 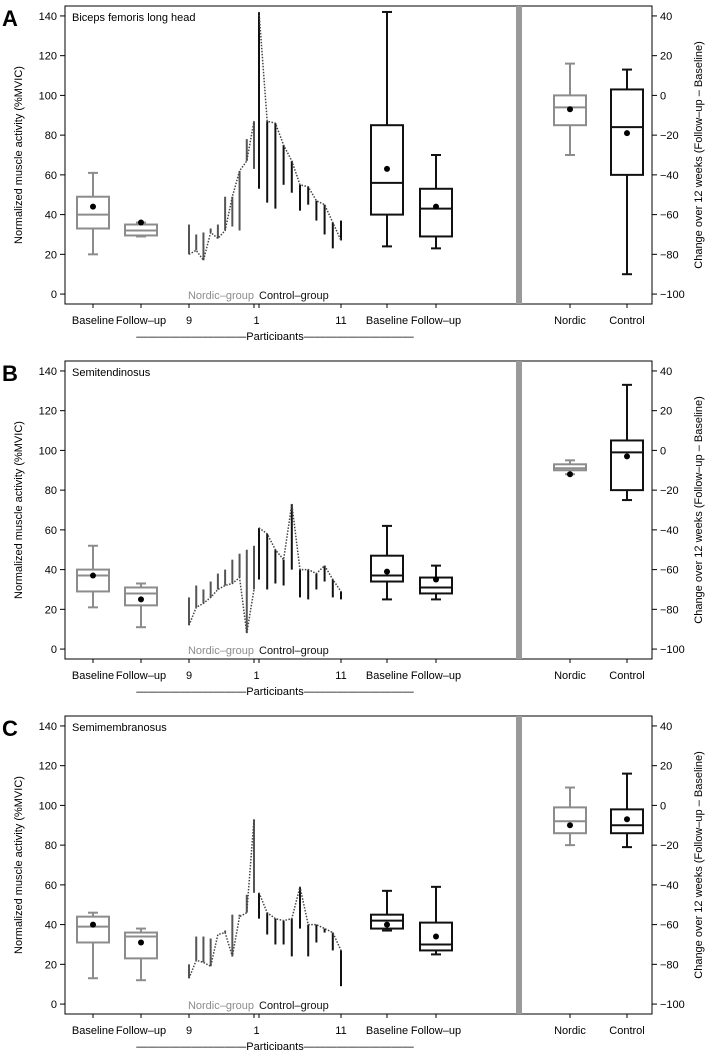 I want to click on x-label-participant-1: 1, so click(x=256, y=676).